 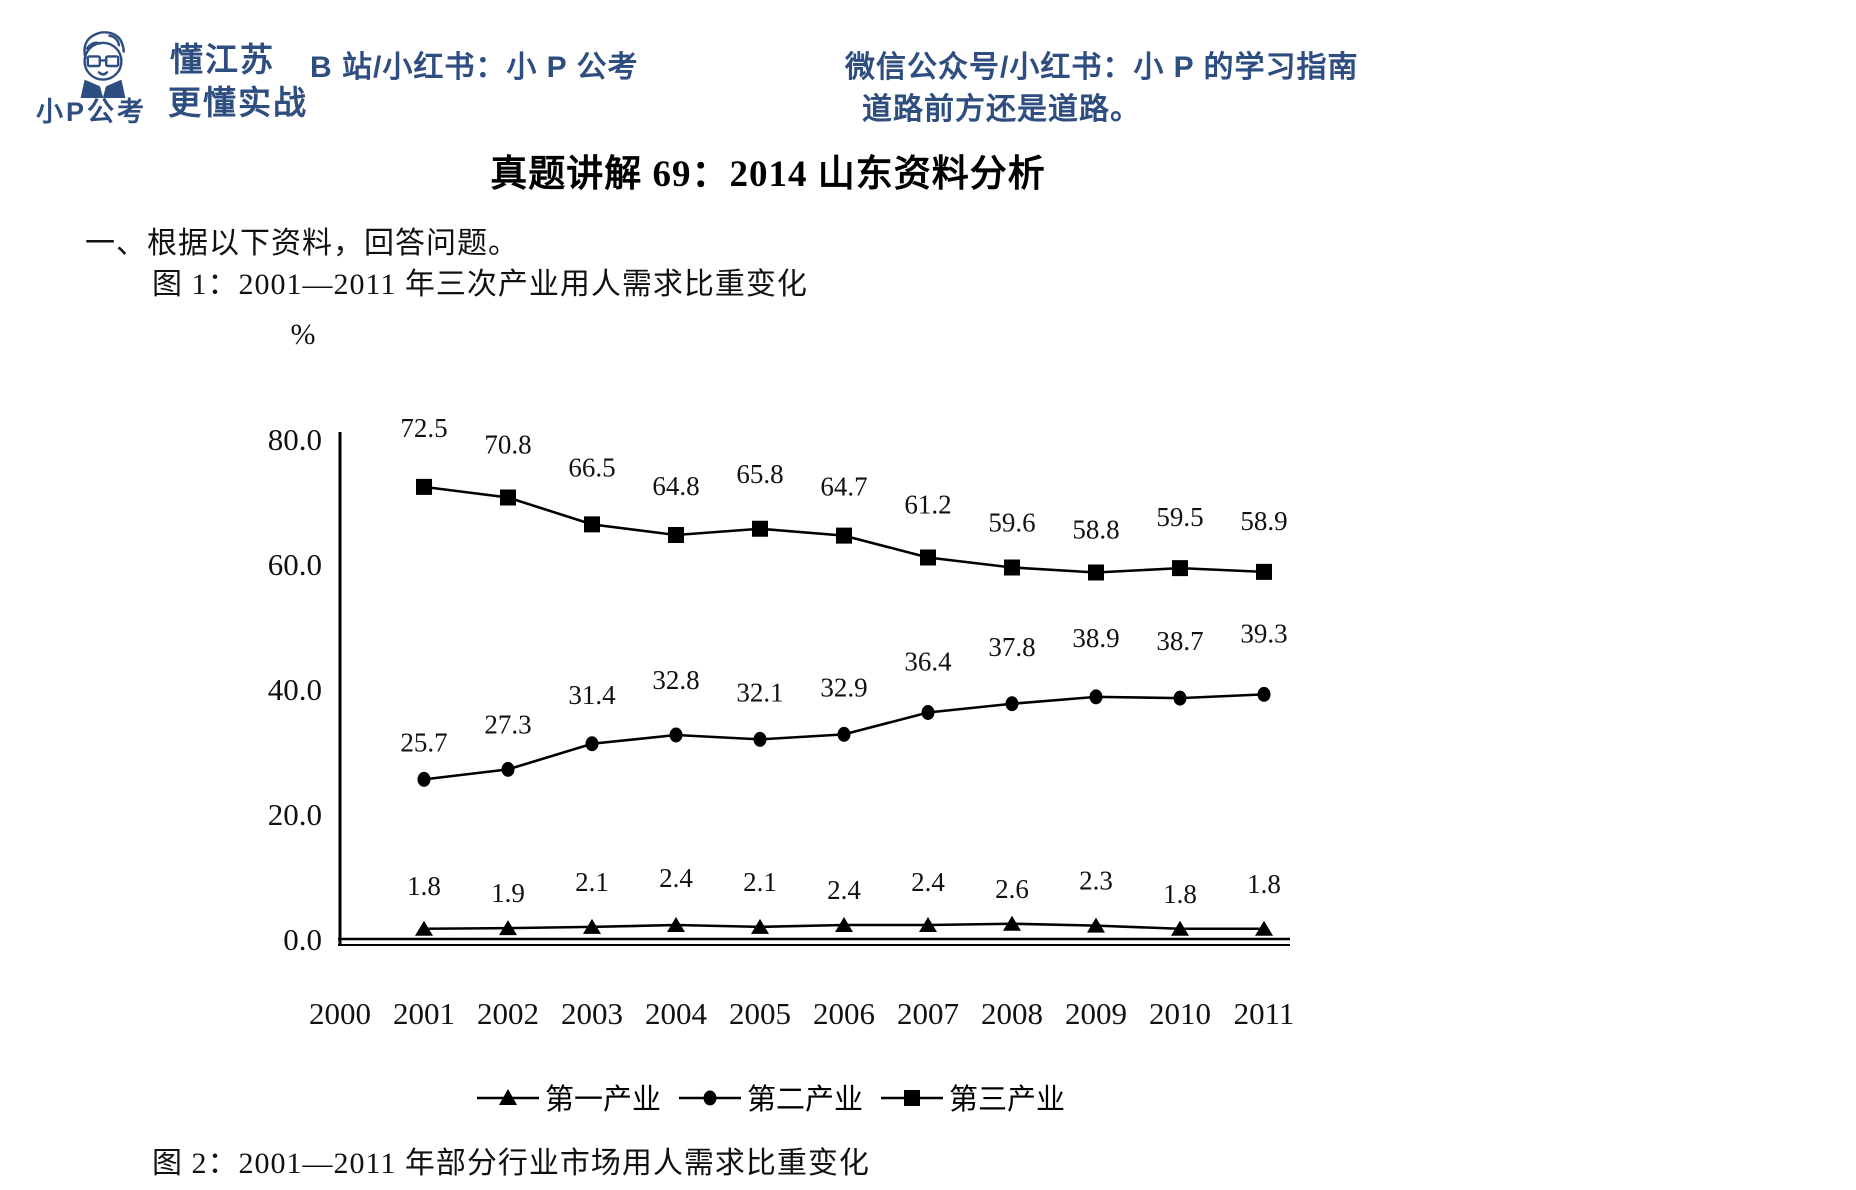 What do you see at coordinates (1264, 1013) in the screenshot?
I see `x-tick-label: 2011` at bounding box center [1264, 1013].